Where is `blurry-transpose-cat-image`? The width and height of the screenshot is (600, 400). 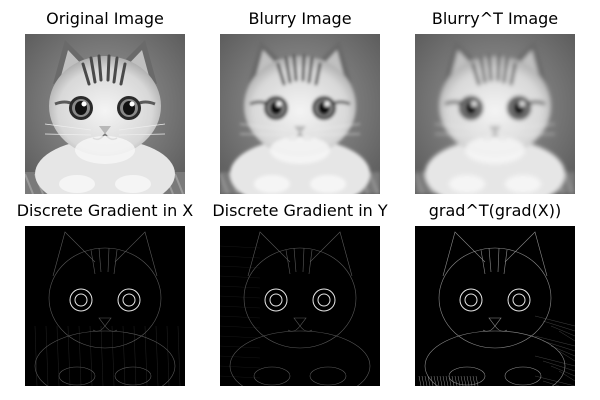 blurry-transpose-cat-image is located at coordinates (495, 114).